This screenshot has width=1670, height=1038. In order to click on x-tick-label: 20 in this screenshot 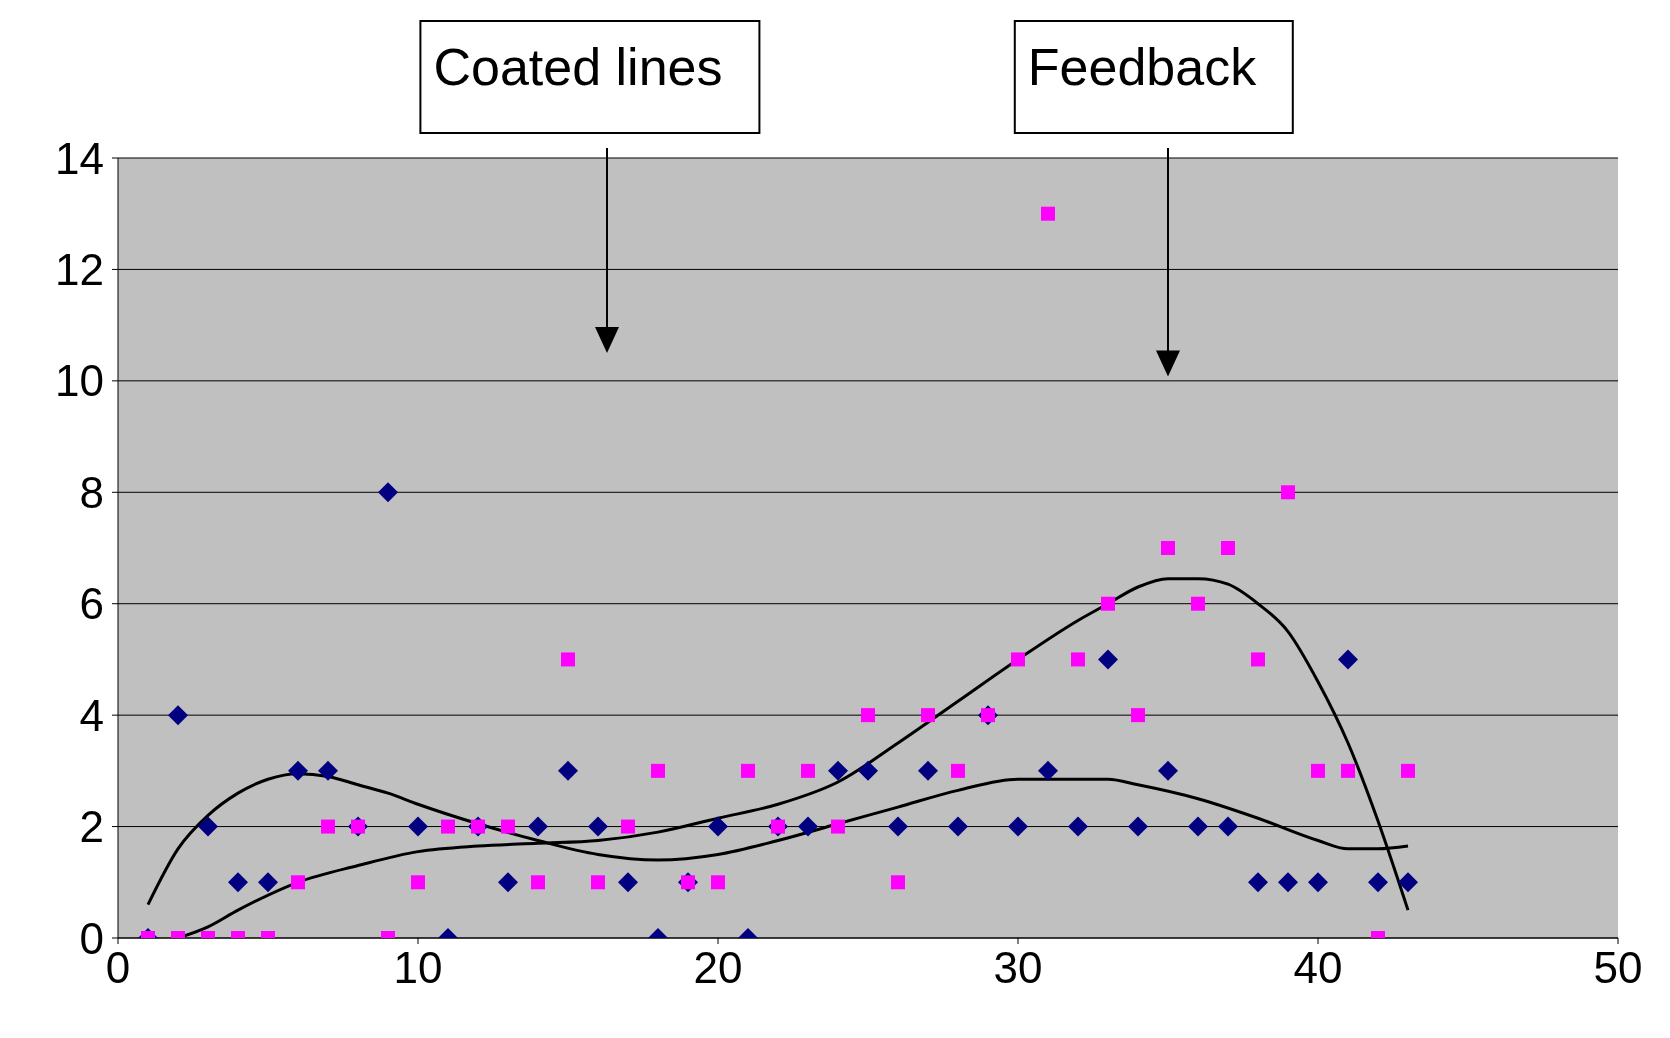, I will do `click(718, 968)`.